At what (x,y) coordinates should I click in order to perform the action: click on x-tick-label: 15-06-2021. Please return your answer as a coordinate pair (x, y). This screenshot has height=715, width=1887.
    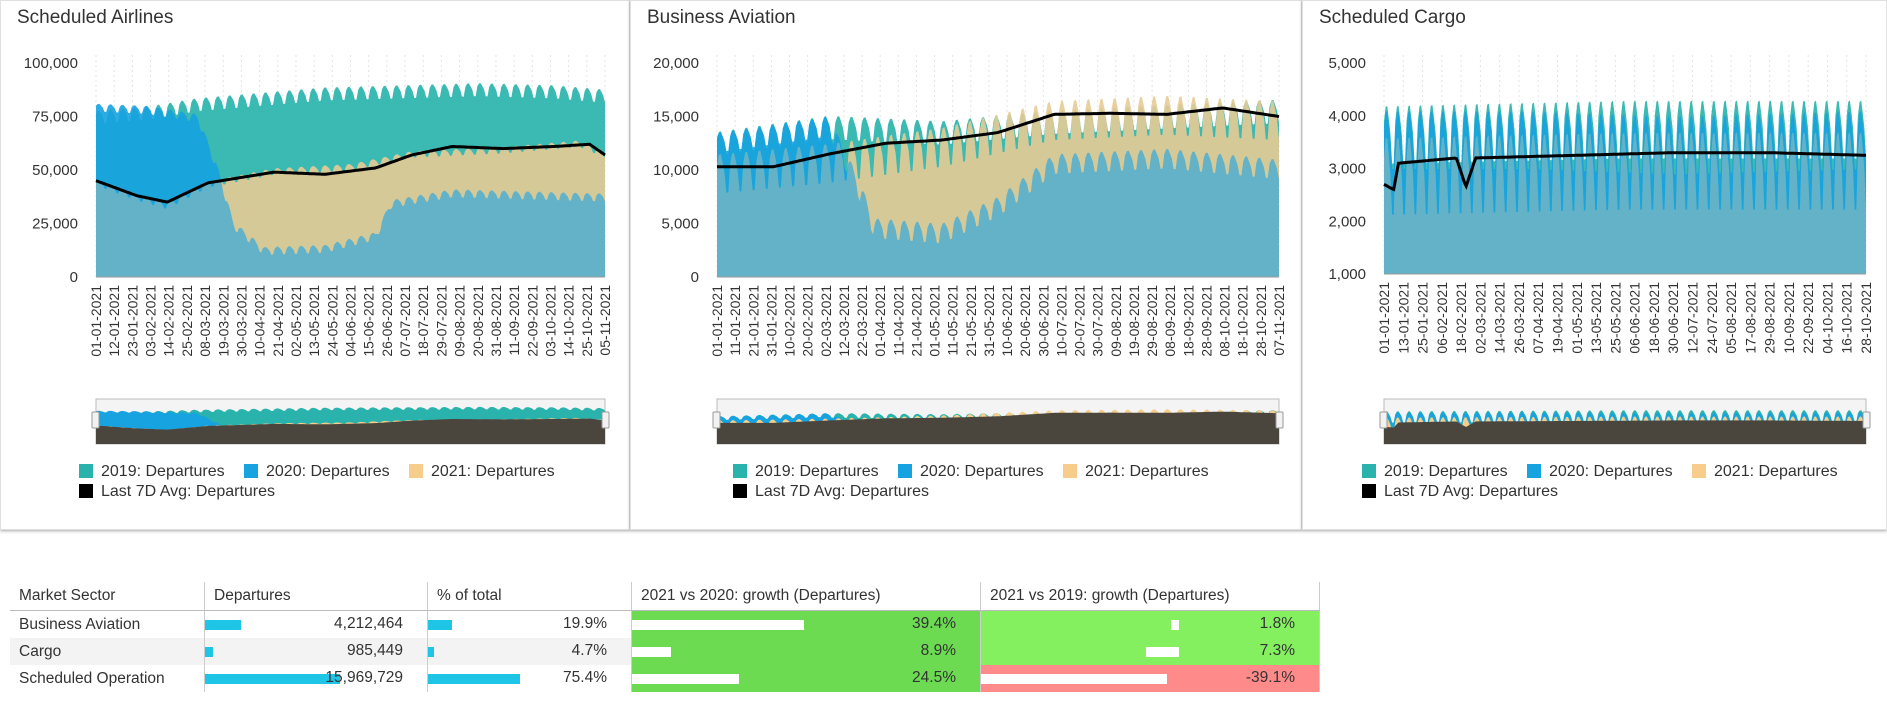
    Looking at the image, I should click on (369, 321).